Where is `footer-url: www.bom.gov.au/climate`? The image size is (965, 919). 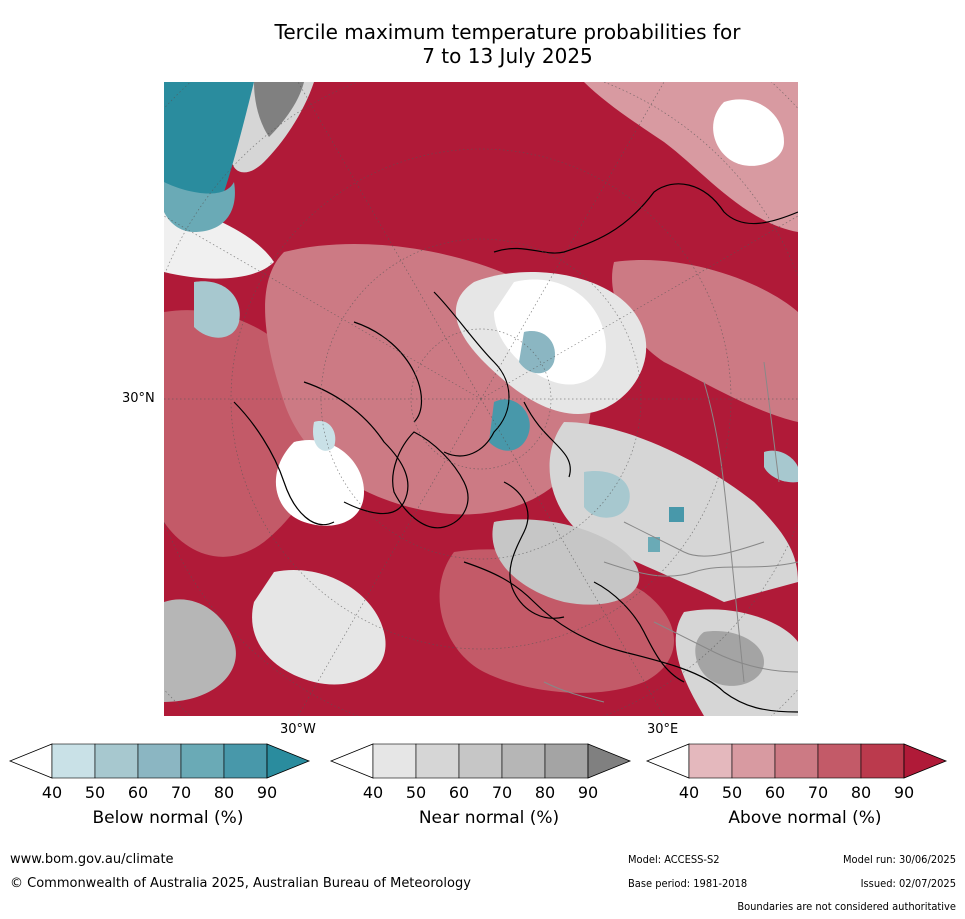 footer-url: www.bom.gov.au/climate is located at coordinates (92, 859).